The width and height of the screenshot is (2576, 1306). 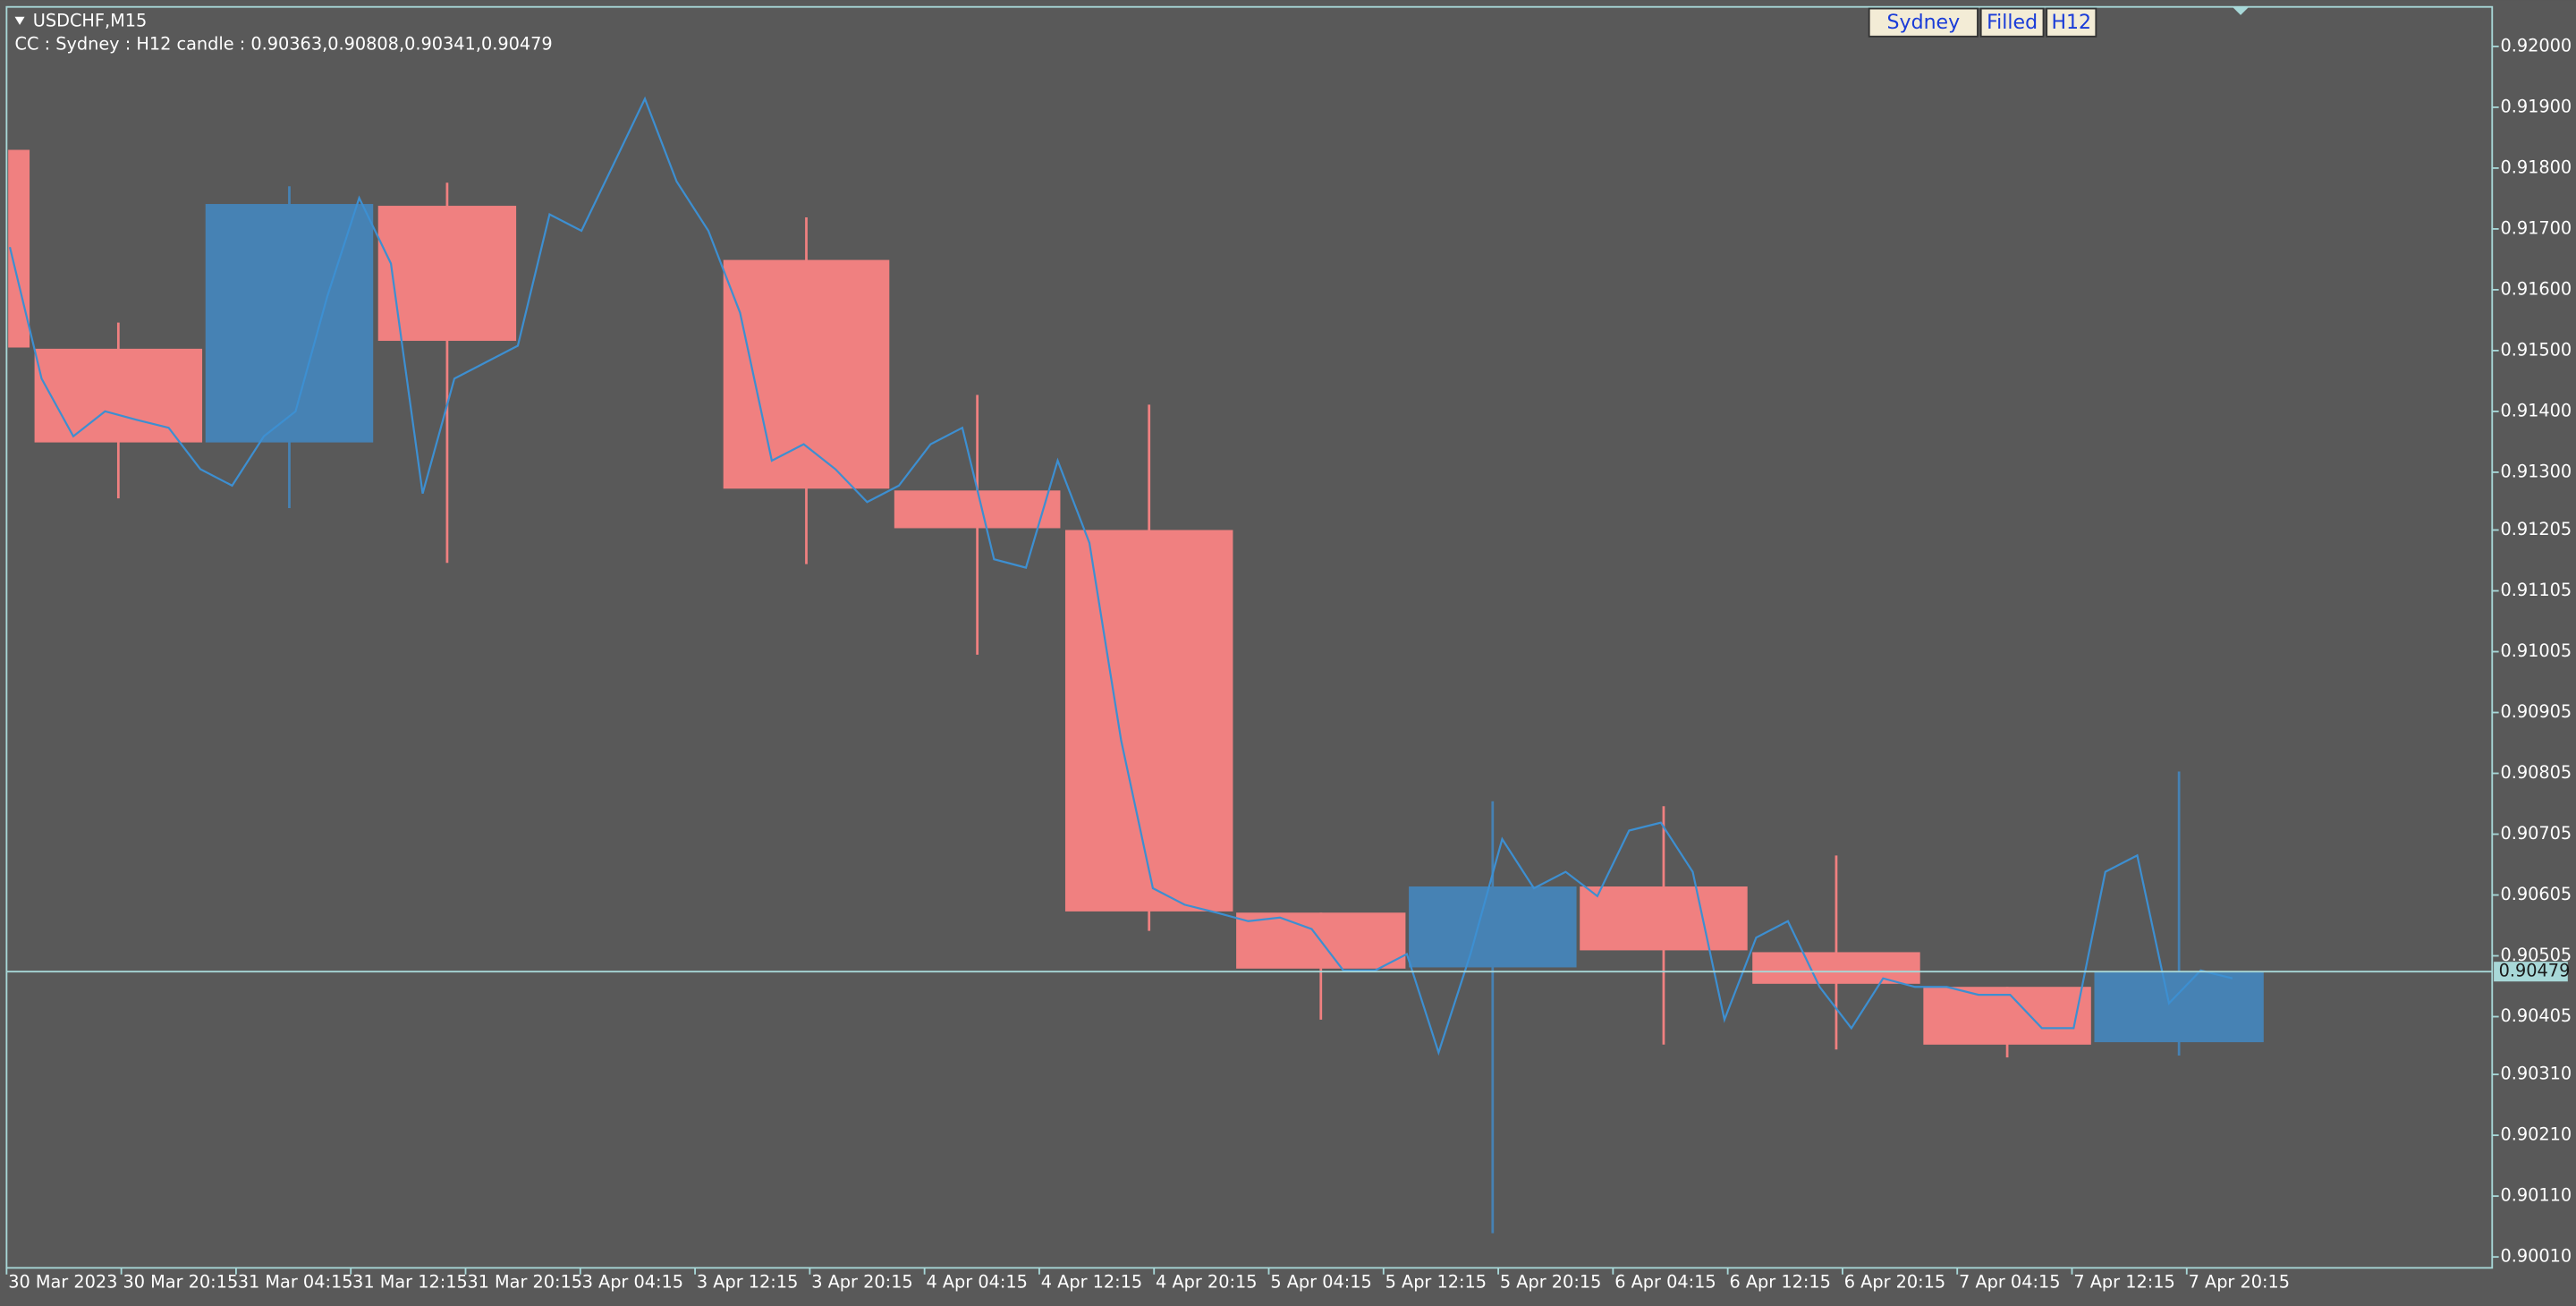 I want to click on x-tick-label: 5 Apr 20:15, so click(x=1550, y=1281).